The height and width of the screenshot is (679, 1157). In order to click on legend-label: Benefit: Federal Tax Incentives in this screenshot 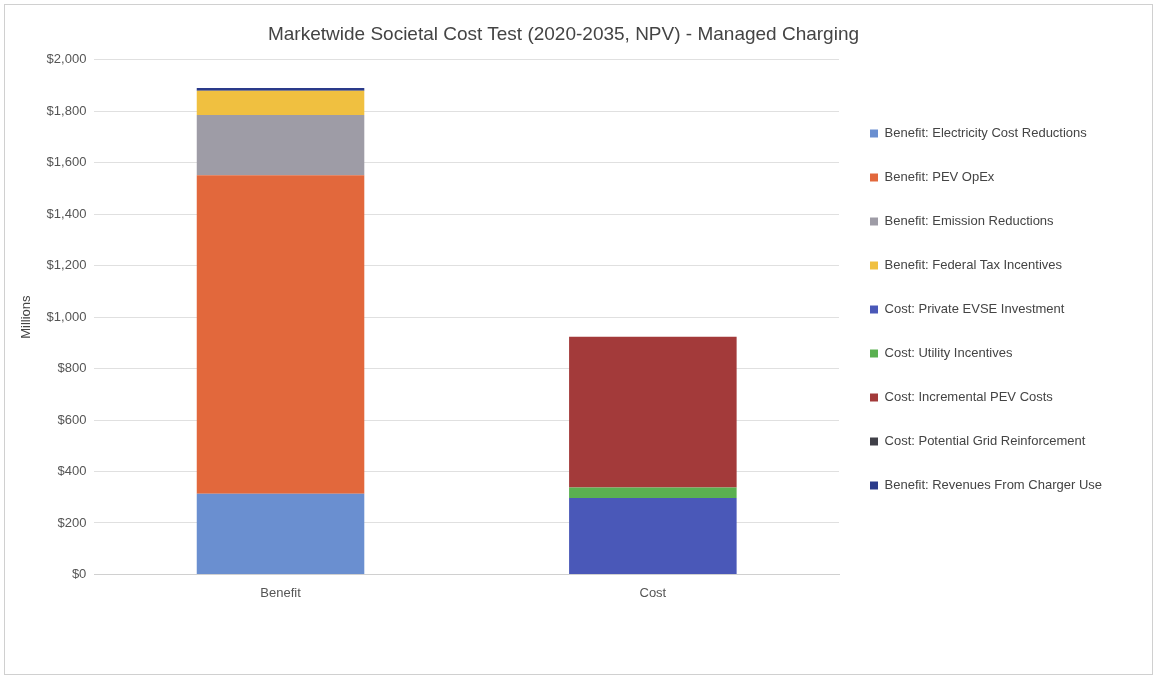, I will do `click(973, 265)`.